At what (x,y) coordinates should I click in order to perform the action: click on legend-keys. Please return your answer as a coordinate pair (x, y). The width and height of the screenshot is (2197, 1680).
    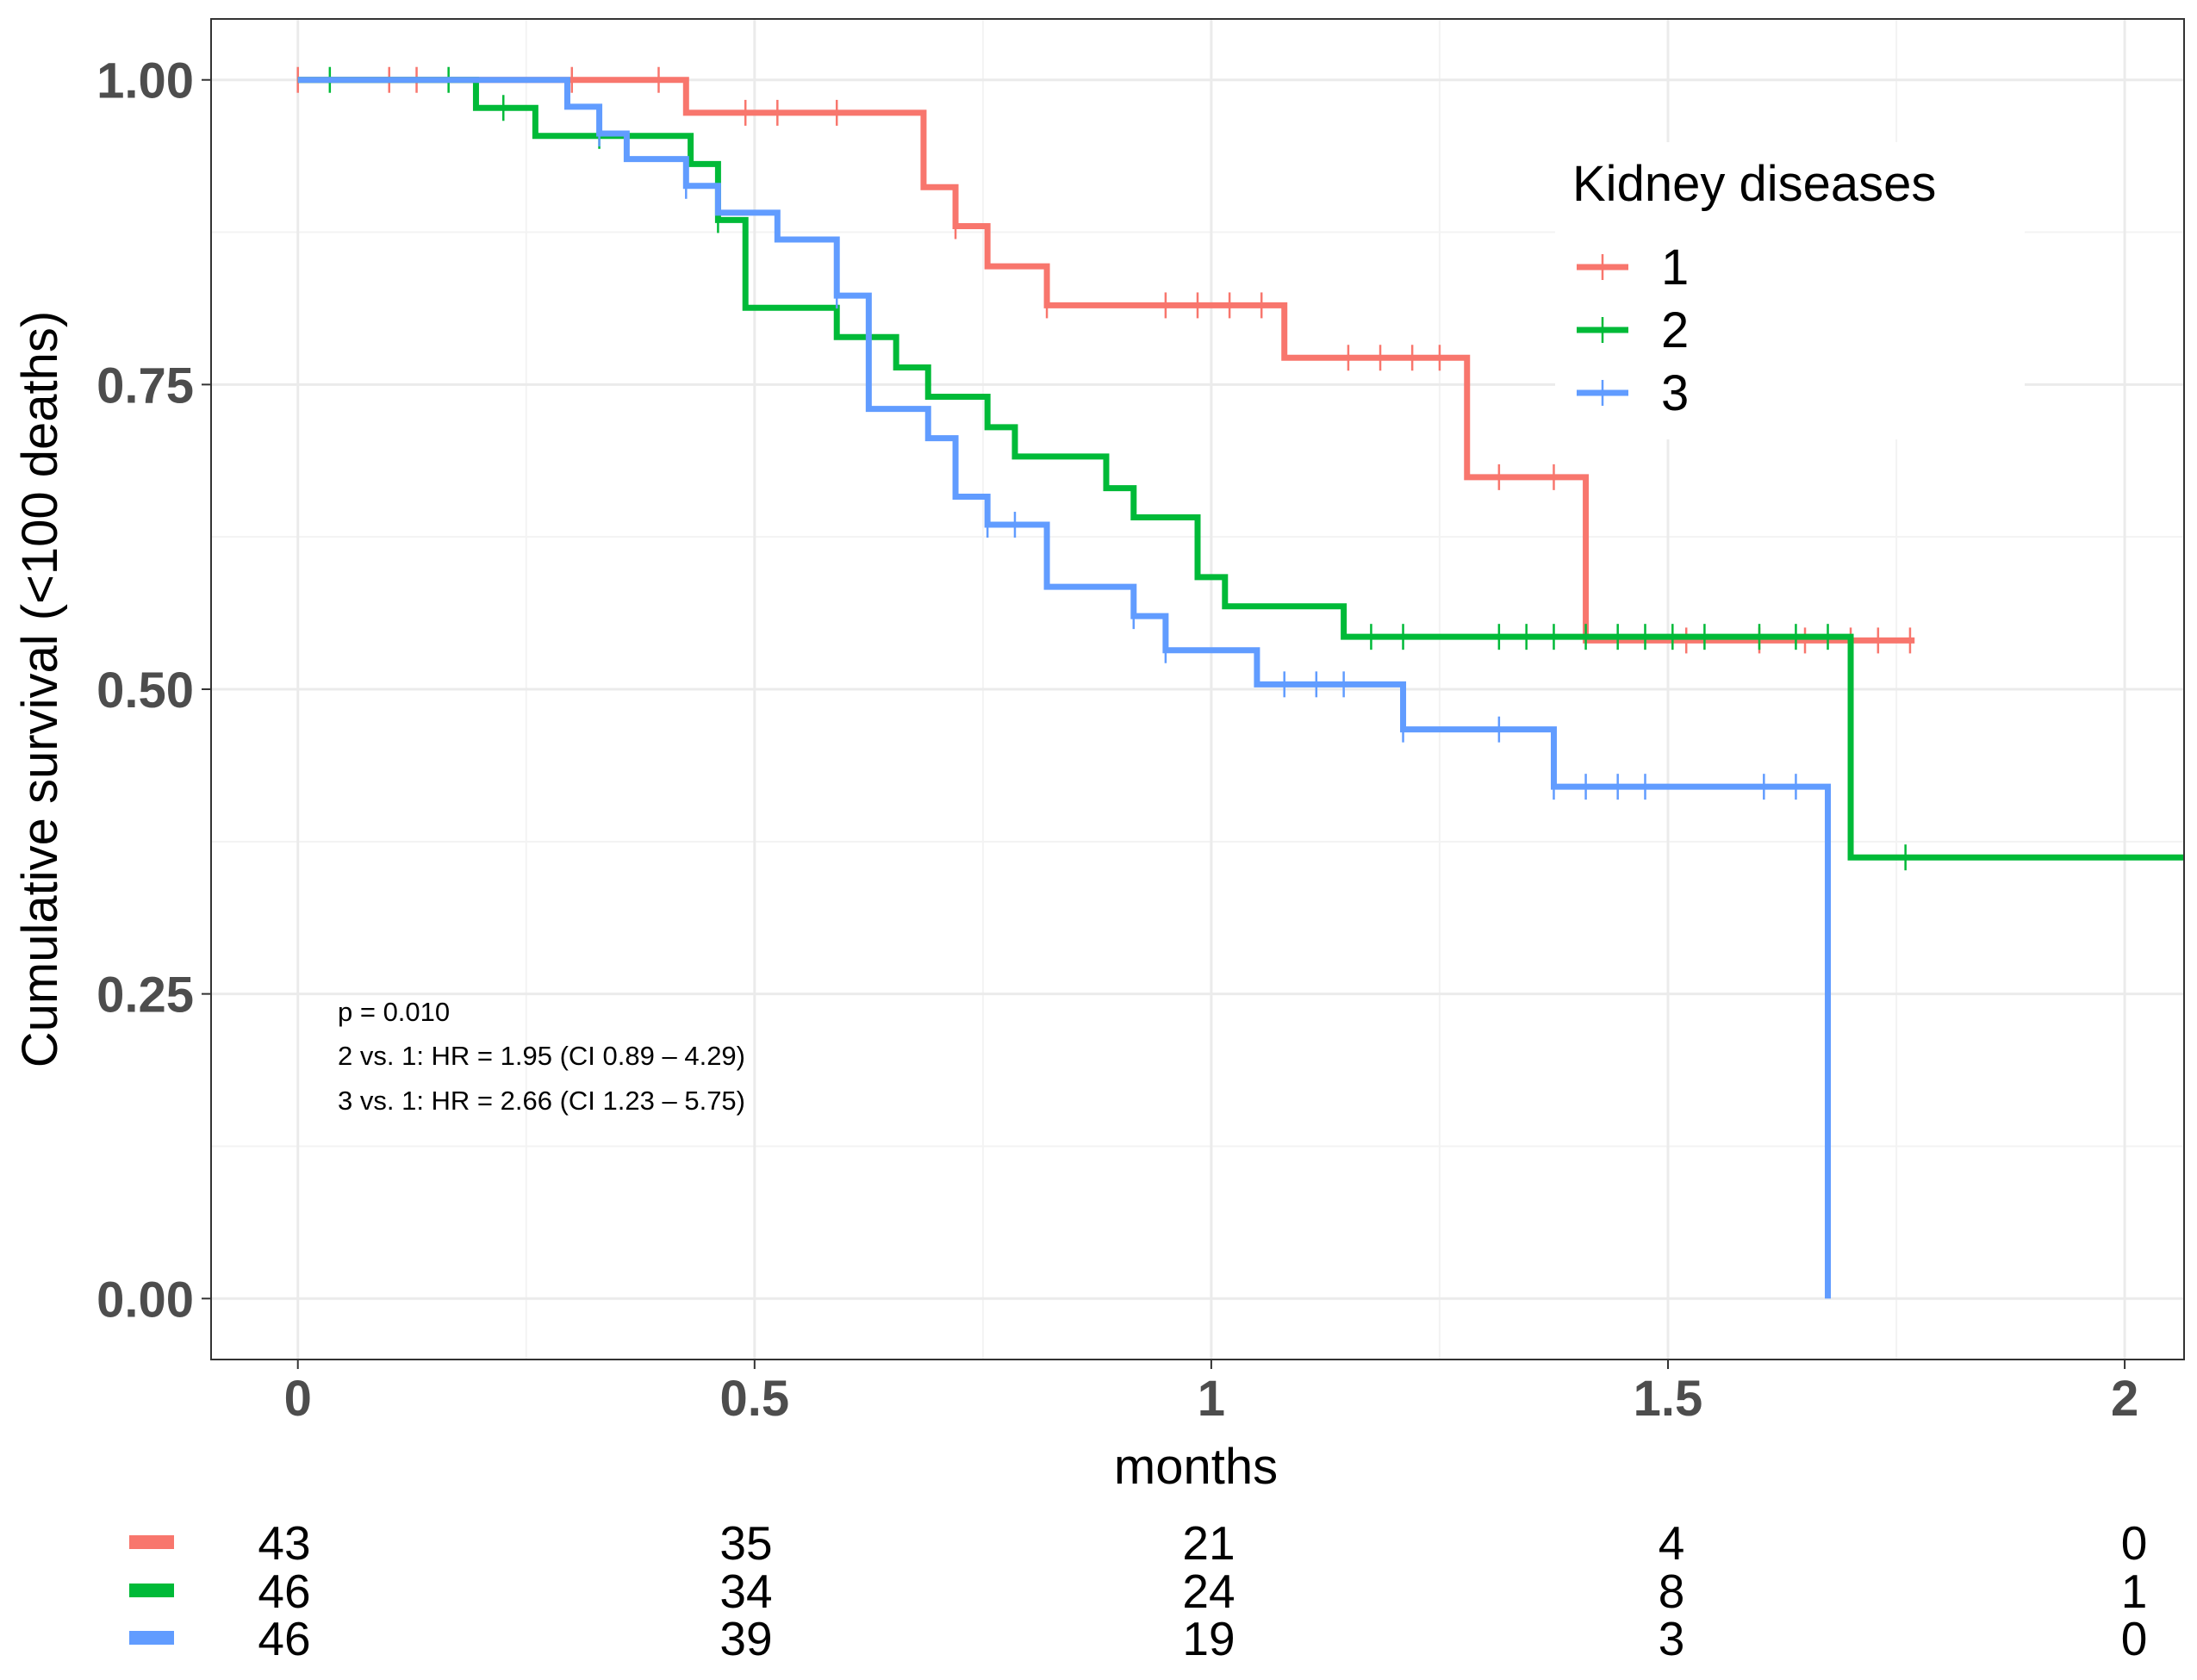
    Looking at the image, I should click on (1602, 330).